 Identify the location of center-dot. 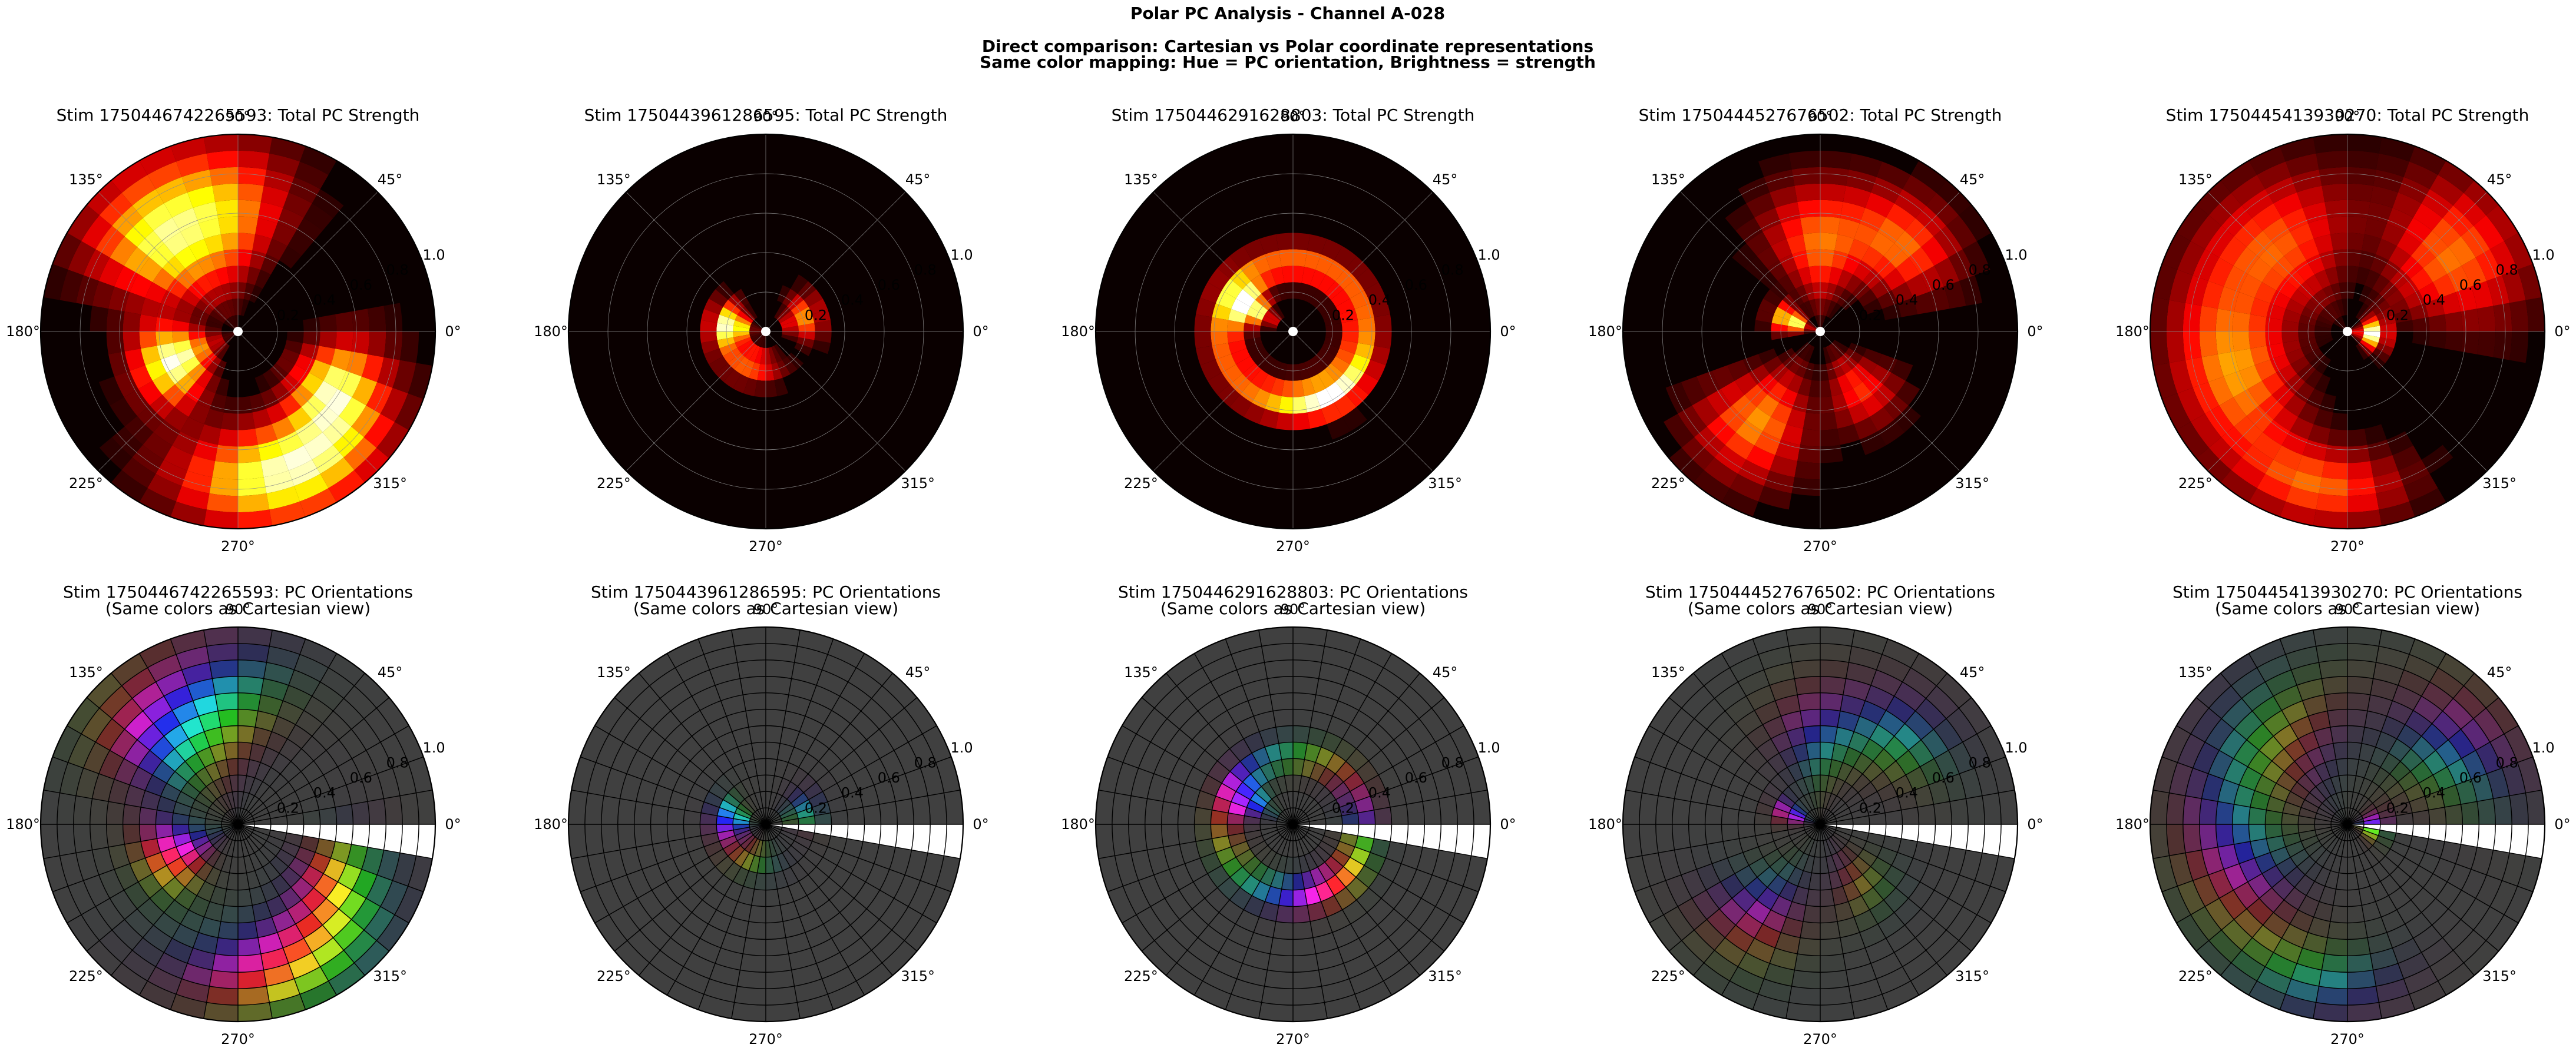
(2347, 332).